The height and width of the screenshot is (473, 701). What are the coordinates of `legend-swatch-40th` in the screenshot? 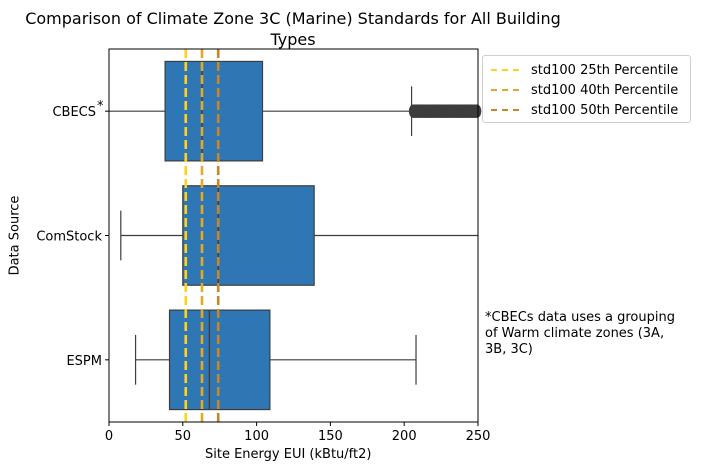 It's located at (505, 90).